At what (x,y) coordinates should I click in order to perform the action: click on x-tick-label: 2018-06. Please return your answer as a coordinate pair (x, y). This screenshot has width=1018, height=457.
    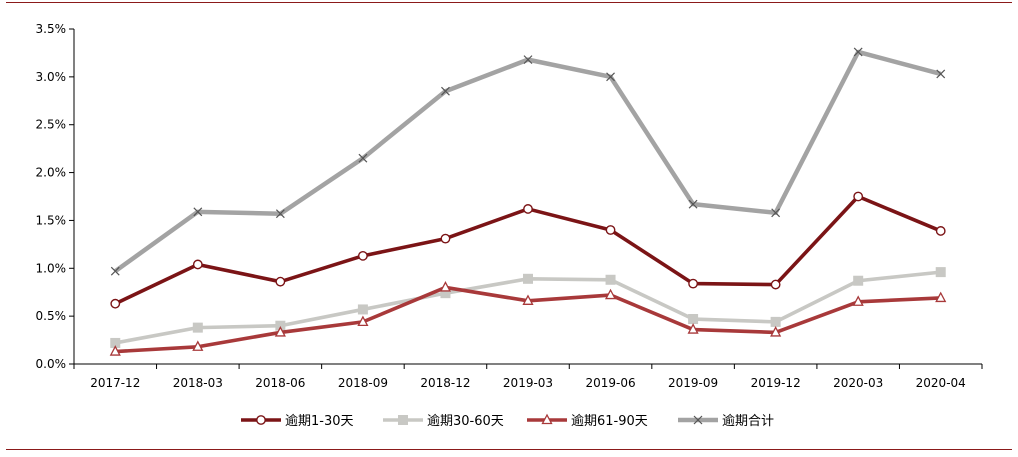
    Looking at the image, I should click on (280, 383).